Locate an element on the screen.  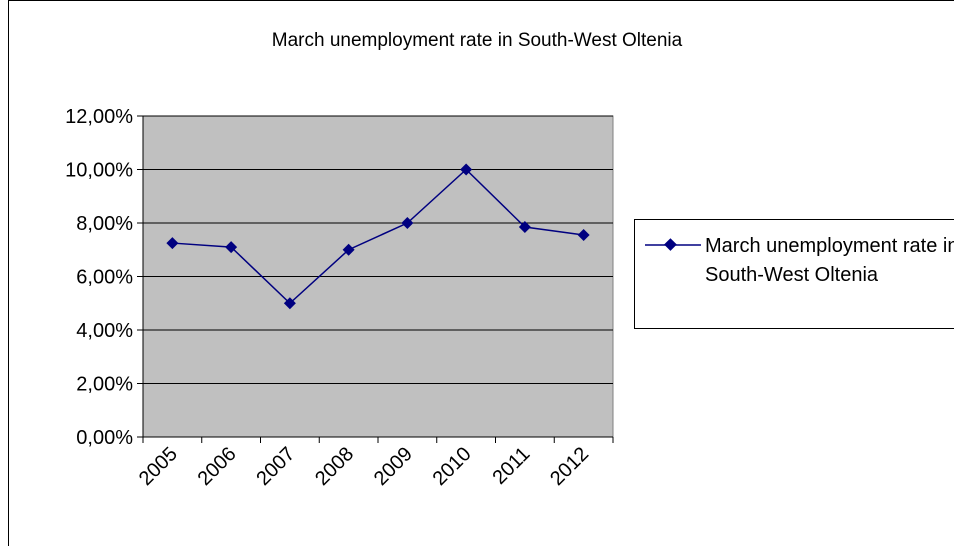
y-tick-label: 8,00% is located at coordinates (104, 224).